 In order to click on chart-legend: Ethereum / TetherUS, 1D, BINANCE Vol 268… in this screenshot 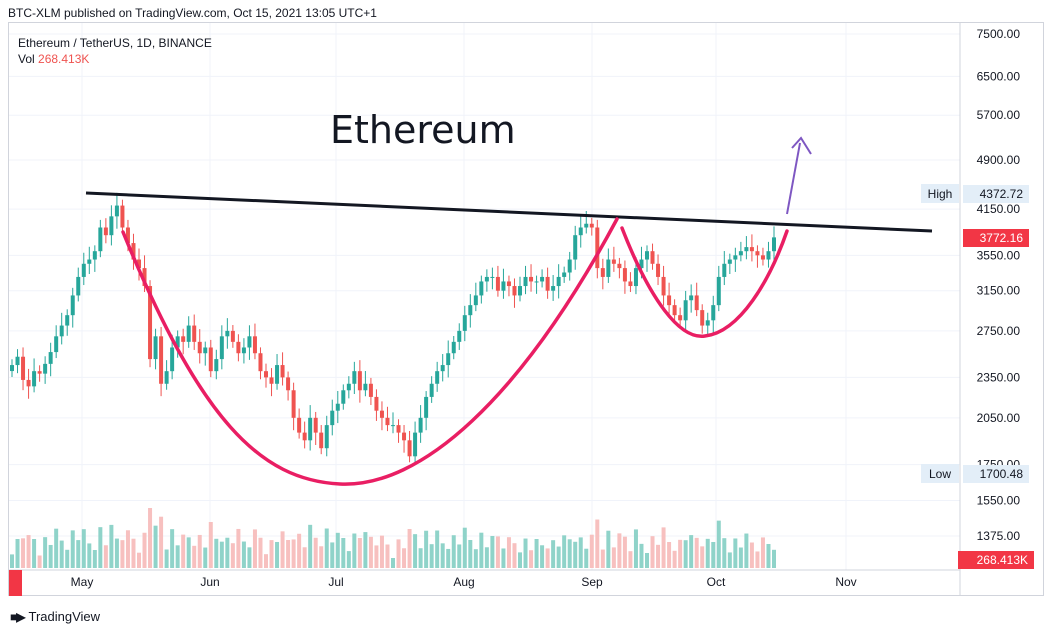, I will do `click(115, 51)`.